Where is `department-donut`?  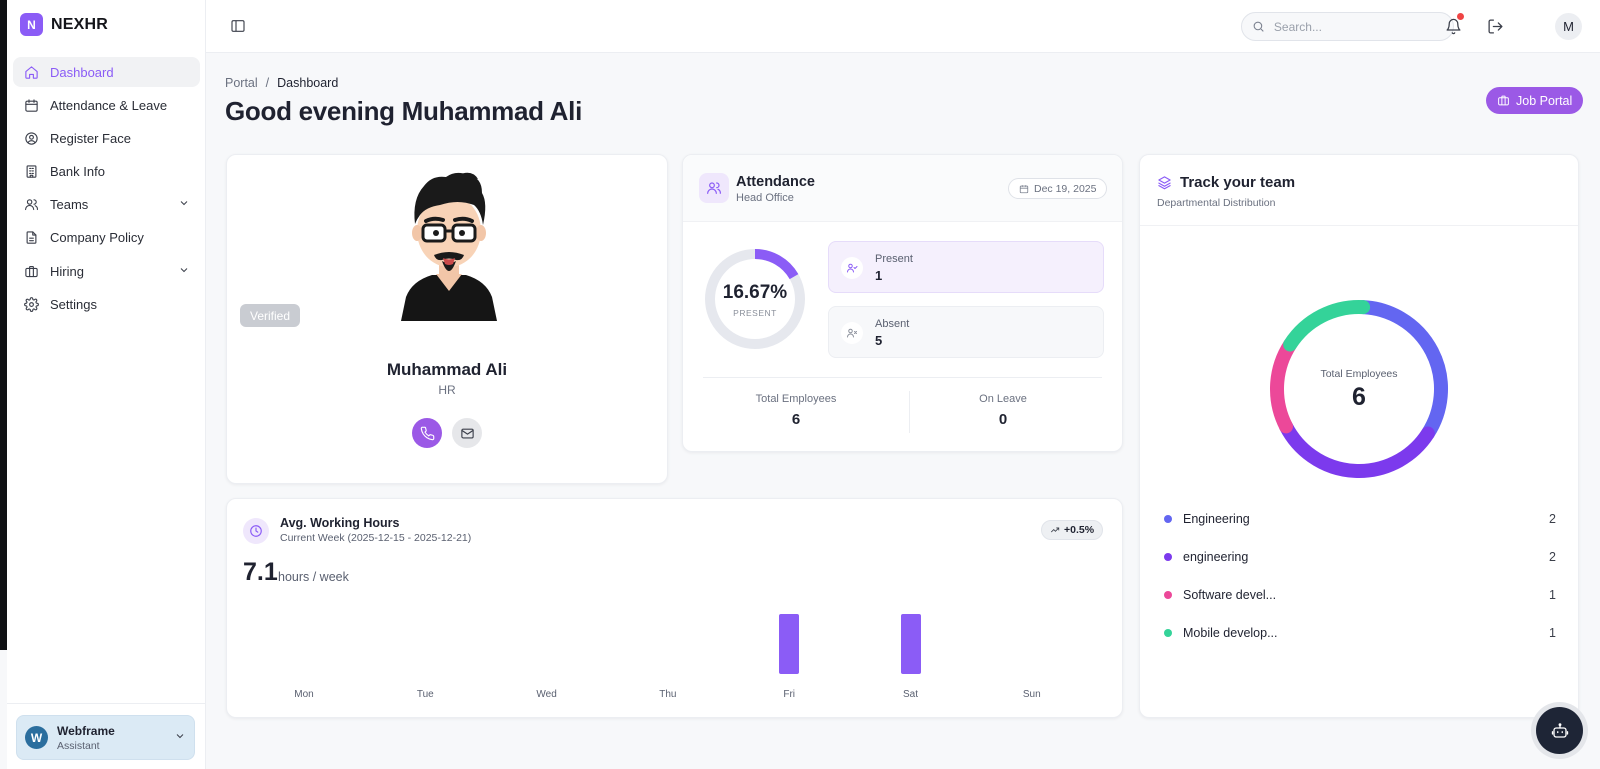
department-donut is located at coordinates (1359, 389).